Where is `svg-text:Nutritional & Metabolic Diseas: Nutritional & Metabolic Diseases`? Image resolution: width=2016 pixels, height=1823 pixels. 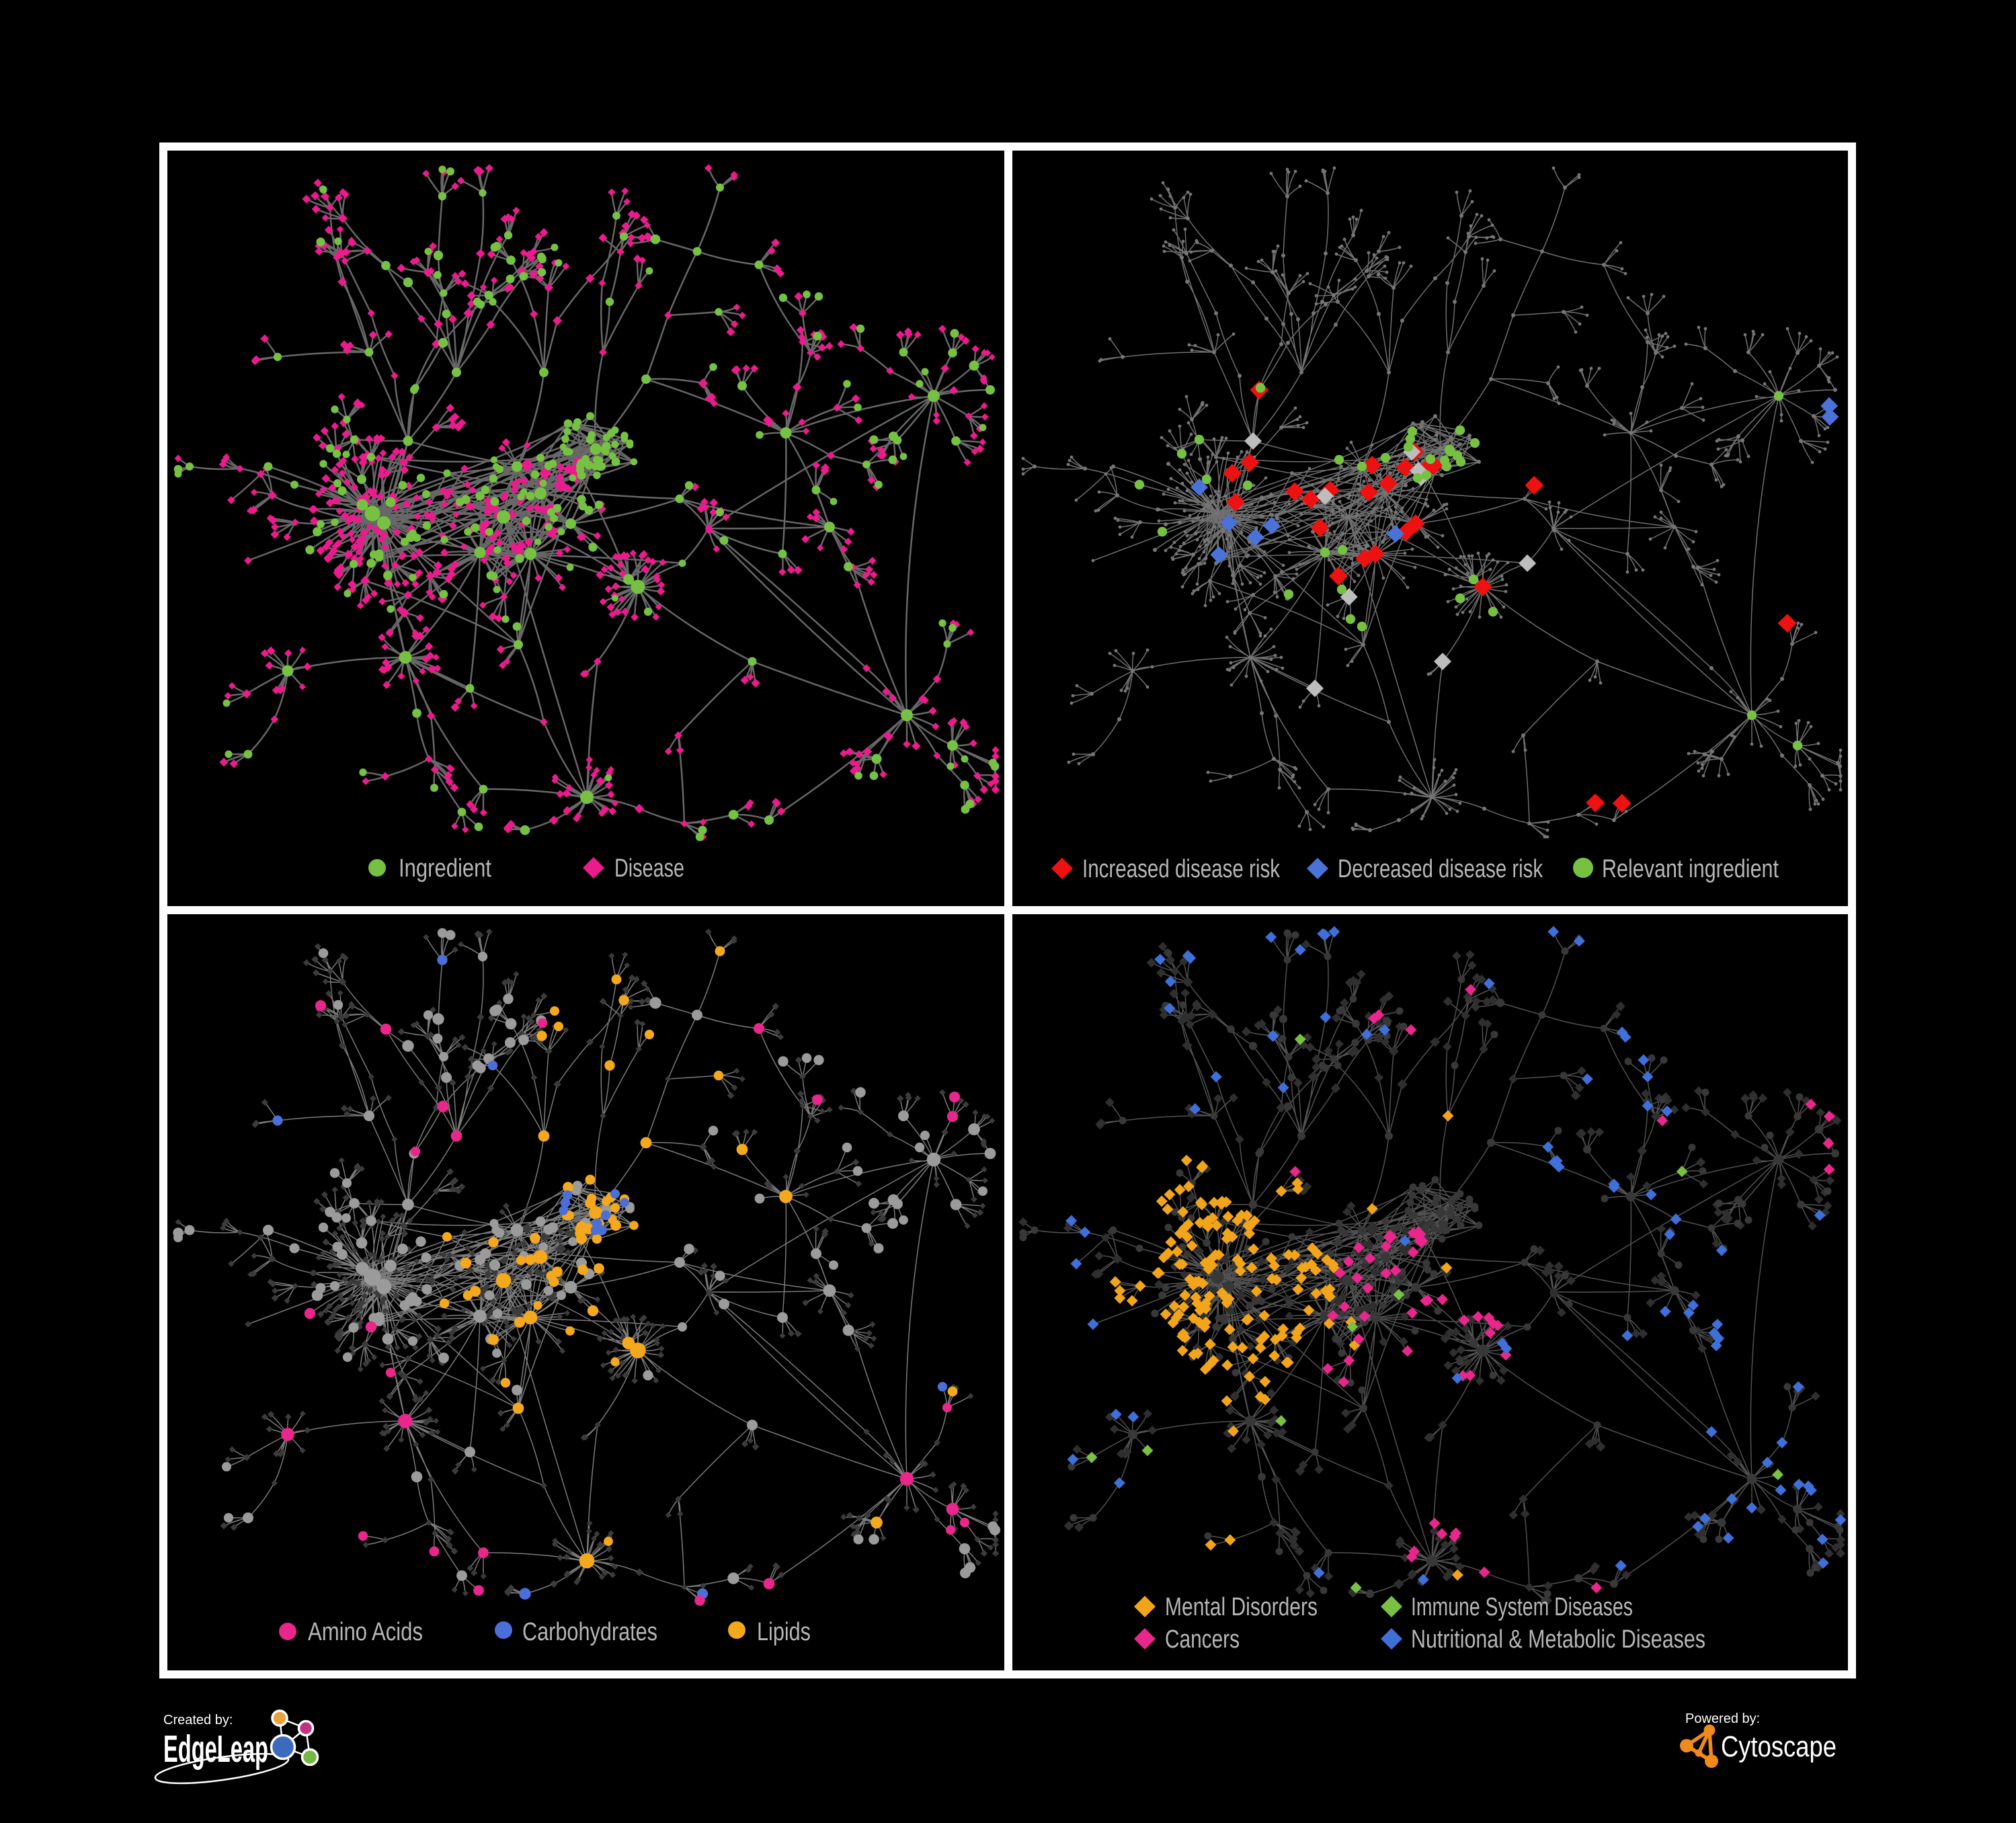 svg-text:Nutritional & Metabolic Diseas: Nutritional & Metabolic Diseases is located at coordinates (1558, 1640).